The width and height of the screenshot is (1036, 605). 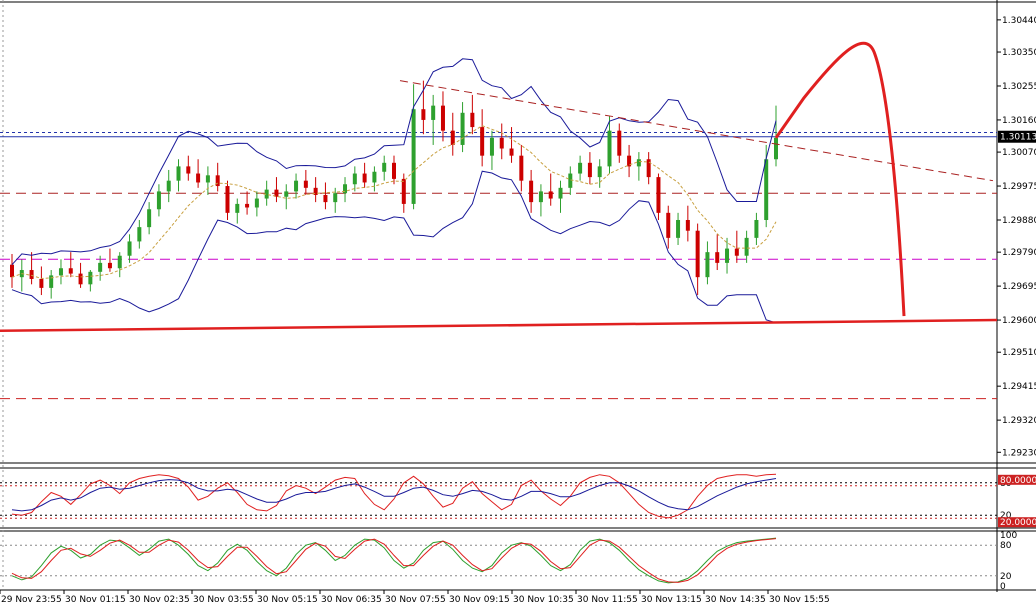 I want to click on y-tick-label: 1.30350, so click(x=1019, y=53).